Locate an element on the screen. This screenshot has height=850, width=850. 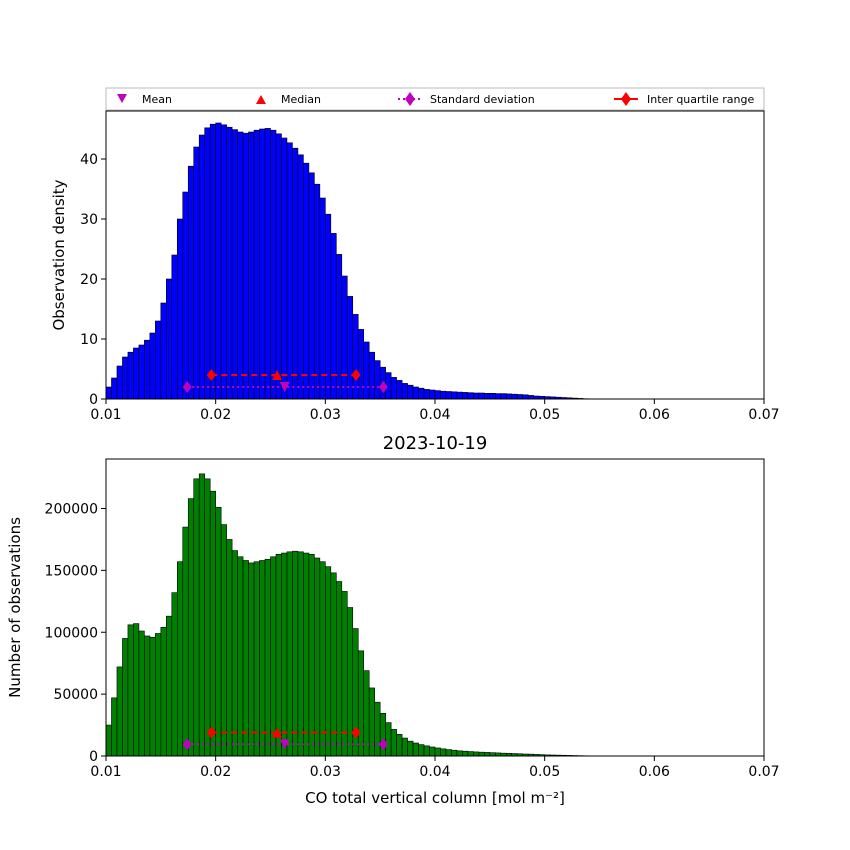
x-tick-label: 0.05 is located at coordinates (544, 772).